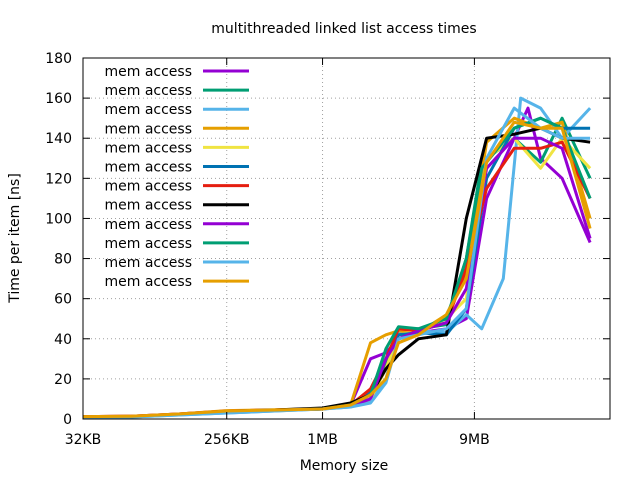 This screenshot has height=480, width=640. Describe the element at coordinates (343, 29) in the screenshot. I see `chart-title: multithreaded linked list access times` at that location.